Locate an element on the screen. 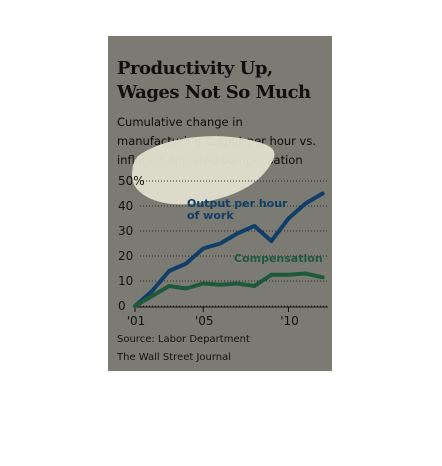 The width and height of the screenshot is (442, 466). output-series-label: Output per hour of work is located at coordinates (237, 209).